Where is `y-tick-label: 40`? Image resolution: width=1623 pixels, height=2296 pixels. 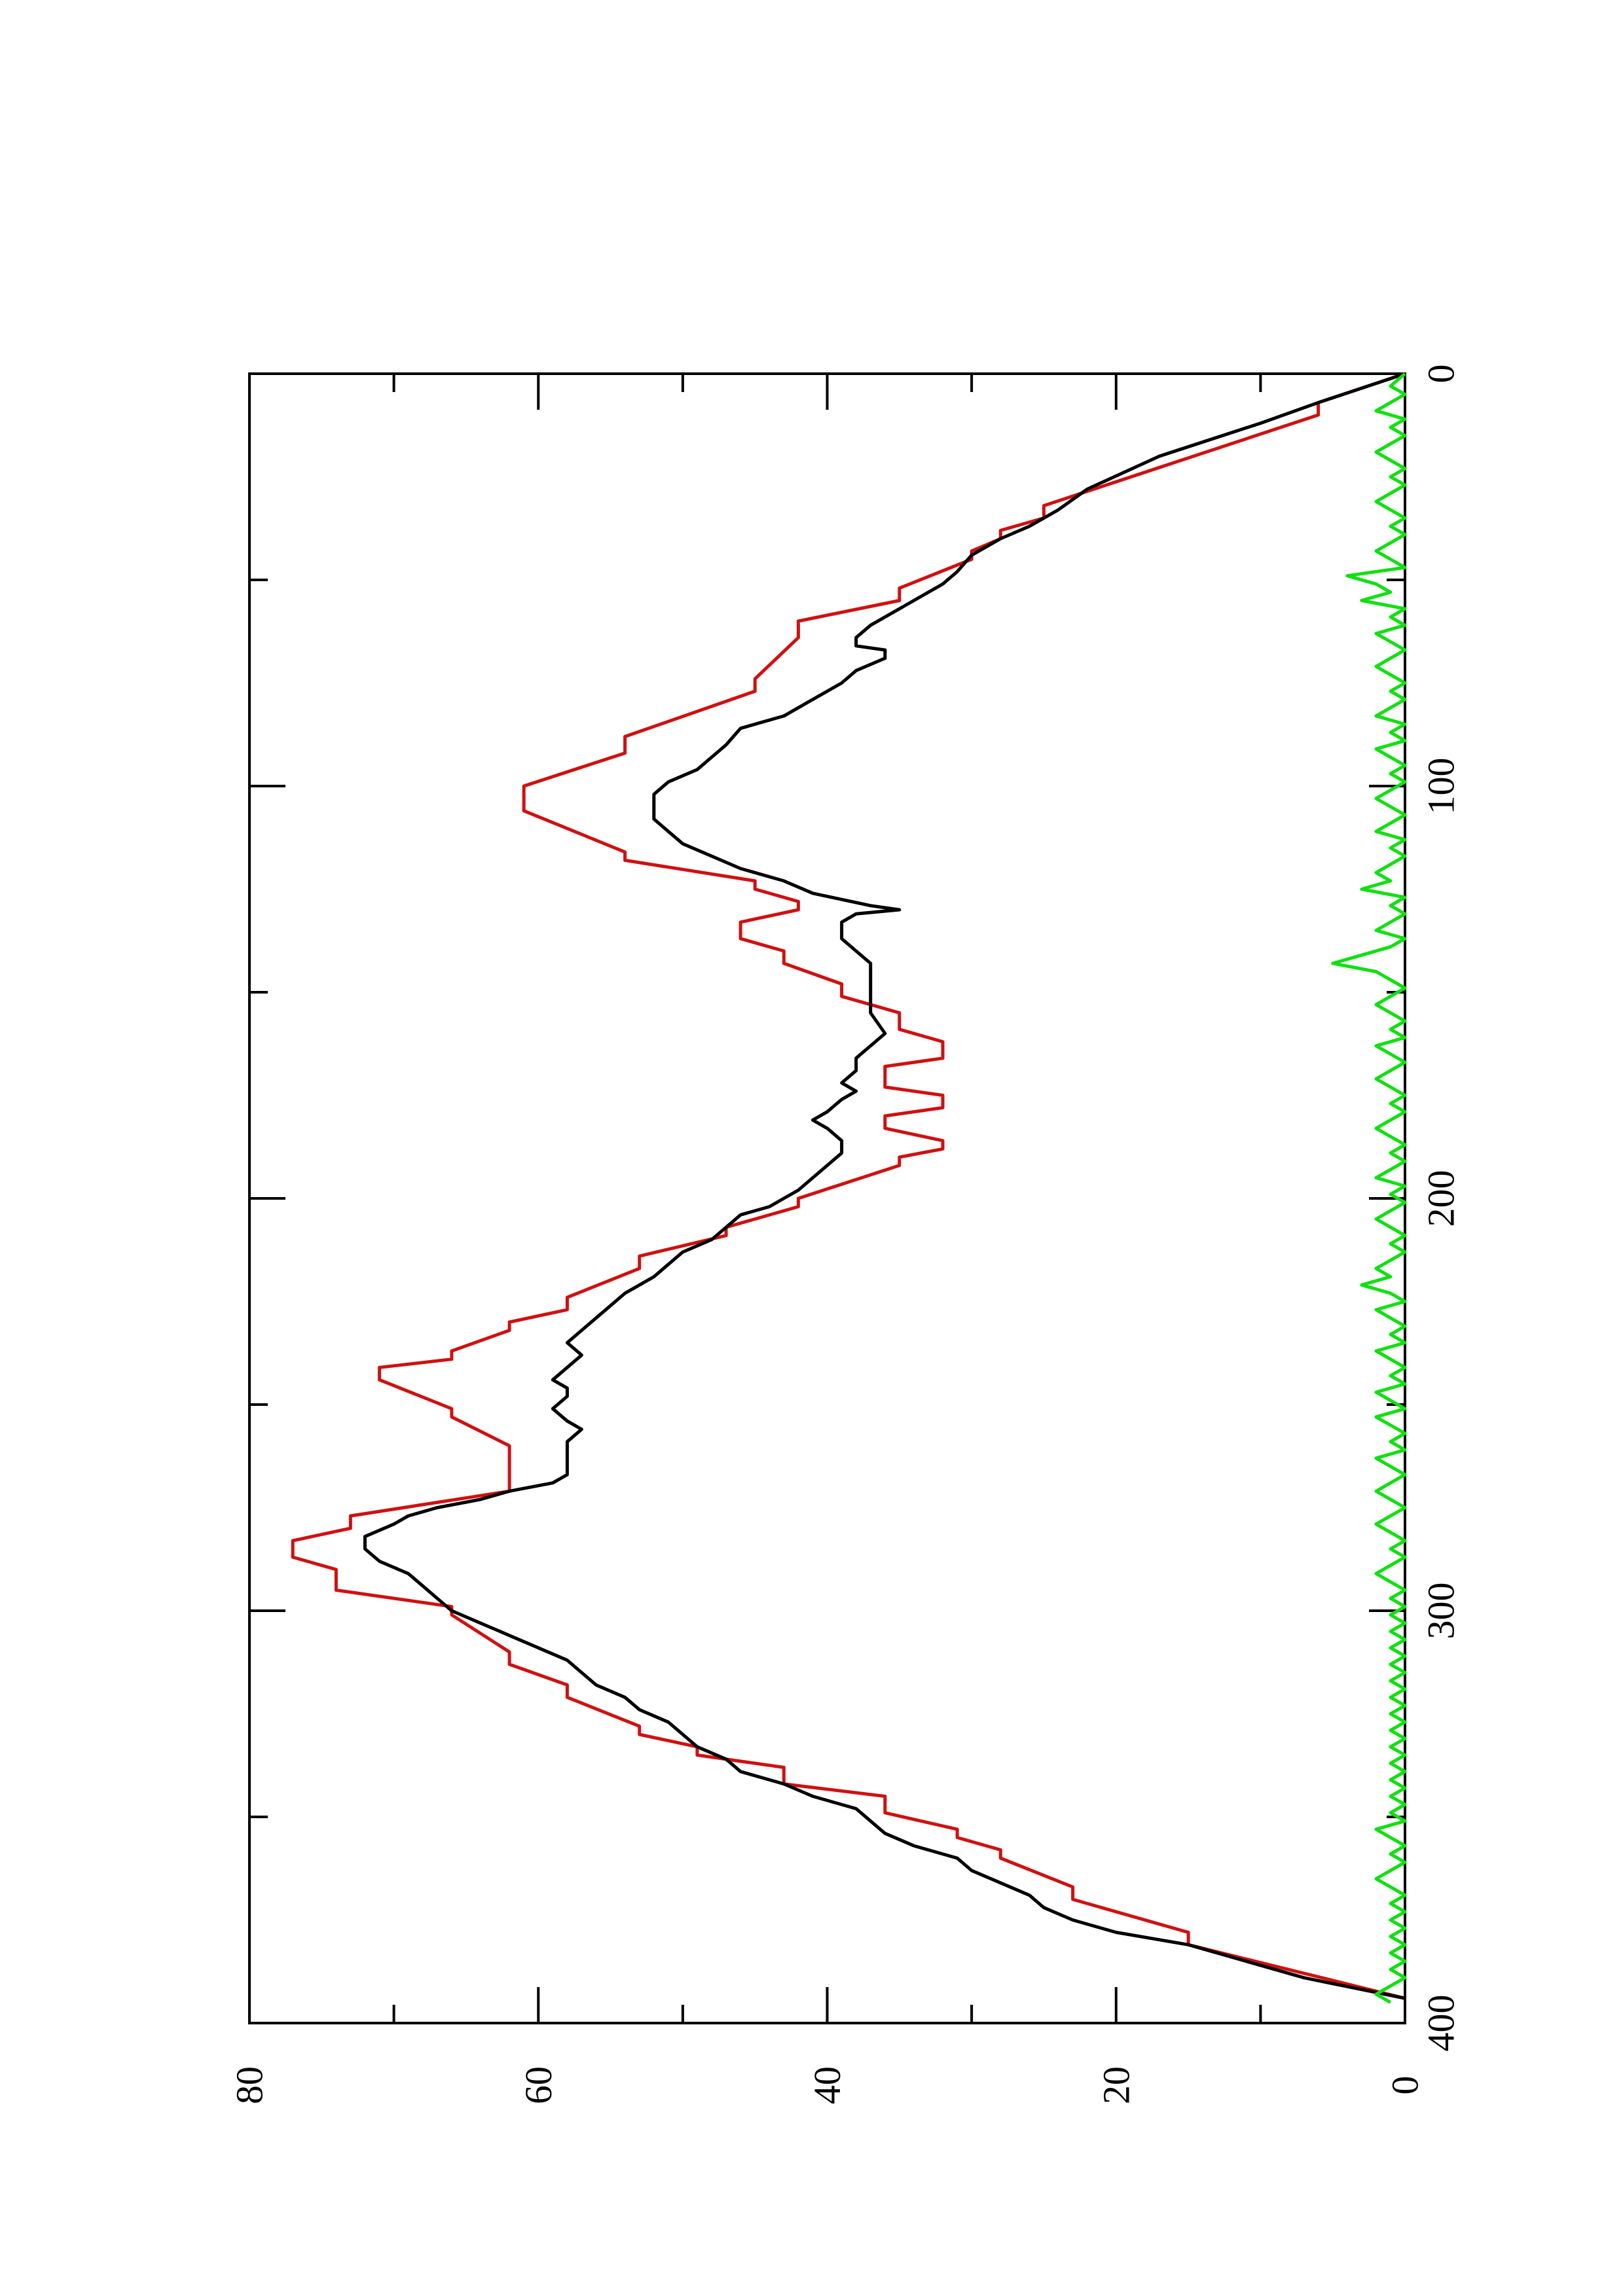 y-tick-label: 40 is located at coordinates (827, 2085).